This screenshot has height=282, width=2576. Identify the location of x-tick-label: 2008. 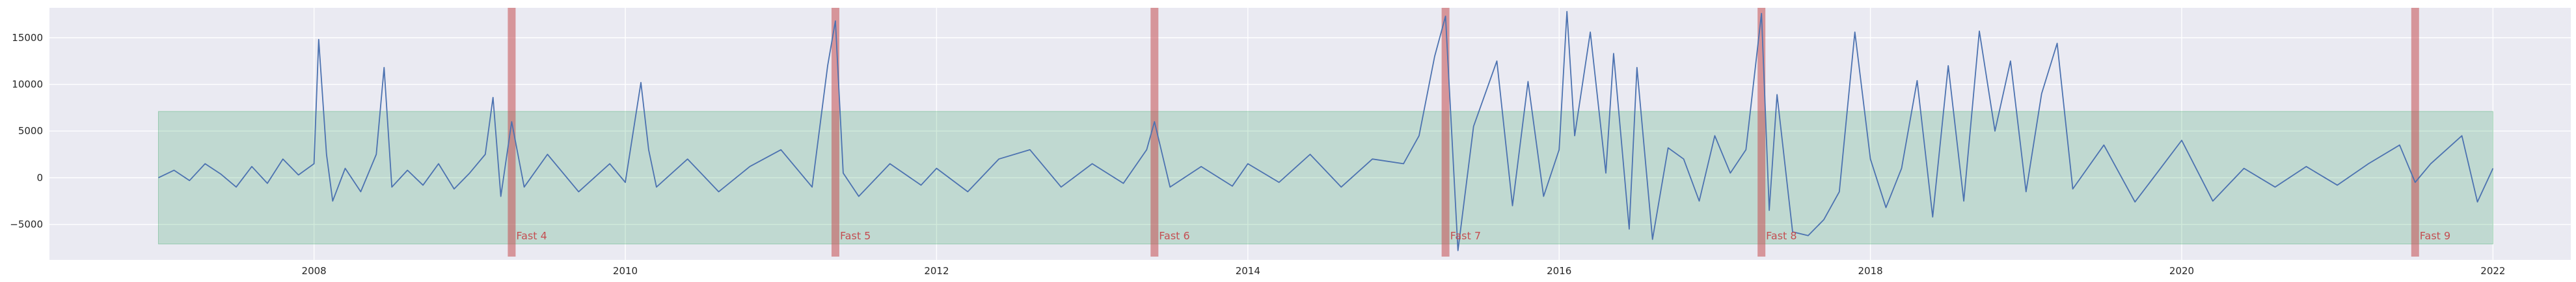
(314, 271).